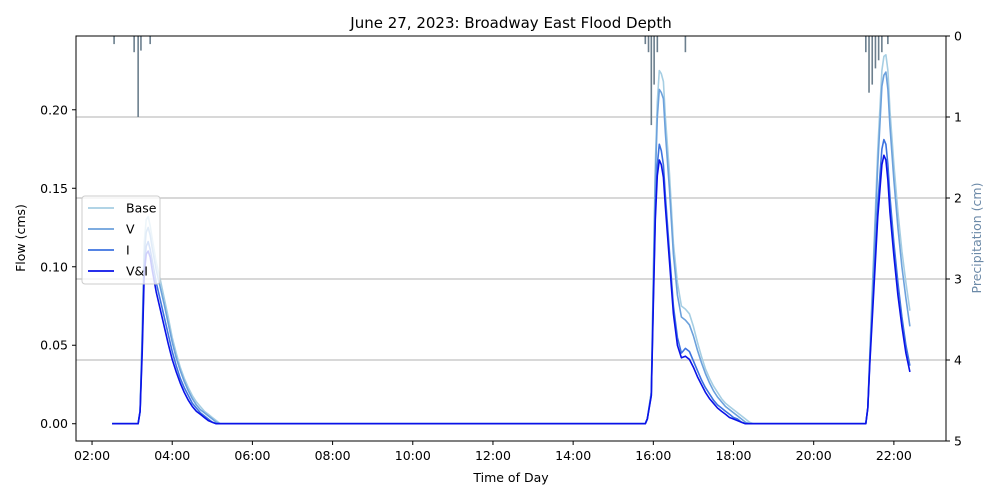 Image resolution: width=1000 pixels, height=500 pixels. Describe the element at coordinates (333, 455) in the screenshot. I see `x-tick-label: 08:00` at that location.